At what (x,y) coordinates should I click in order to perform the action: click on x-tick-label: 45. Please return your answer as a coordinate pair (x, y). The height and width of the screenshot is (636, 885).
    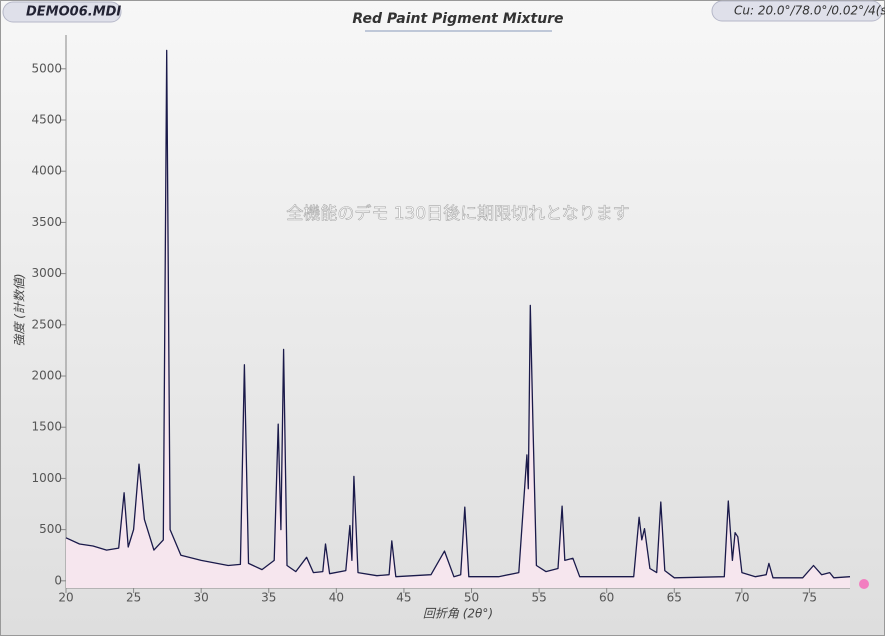
    Looking at the image, I should click on (403, 598).